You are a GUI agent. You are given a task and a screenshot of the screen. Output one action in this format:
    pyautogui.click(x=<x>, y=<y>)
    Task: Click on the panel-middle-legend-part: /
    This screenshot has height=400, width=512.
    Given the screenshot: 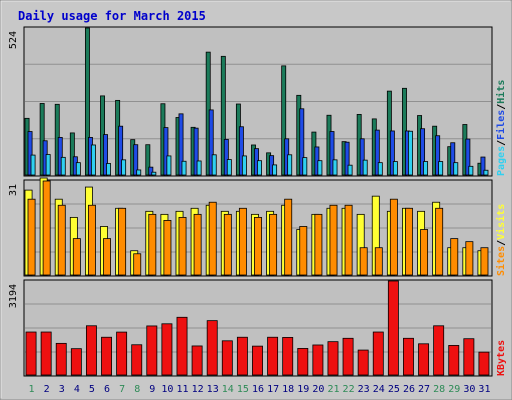 What is the action you would take?
    pyautogui.click(x=501, y=243)
    